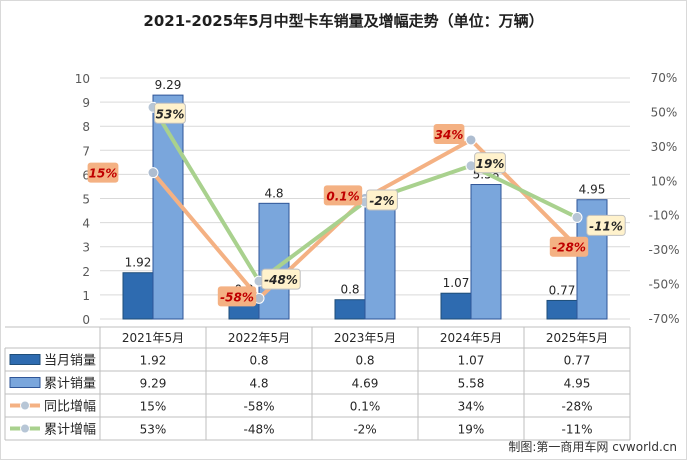 This screenshot has height=460, width=687. Describe the element at coordinates (258, 384) in the screenshot. I see `table-cell-value: 4.8` at that location.